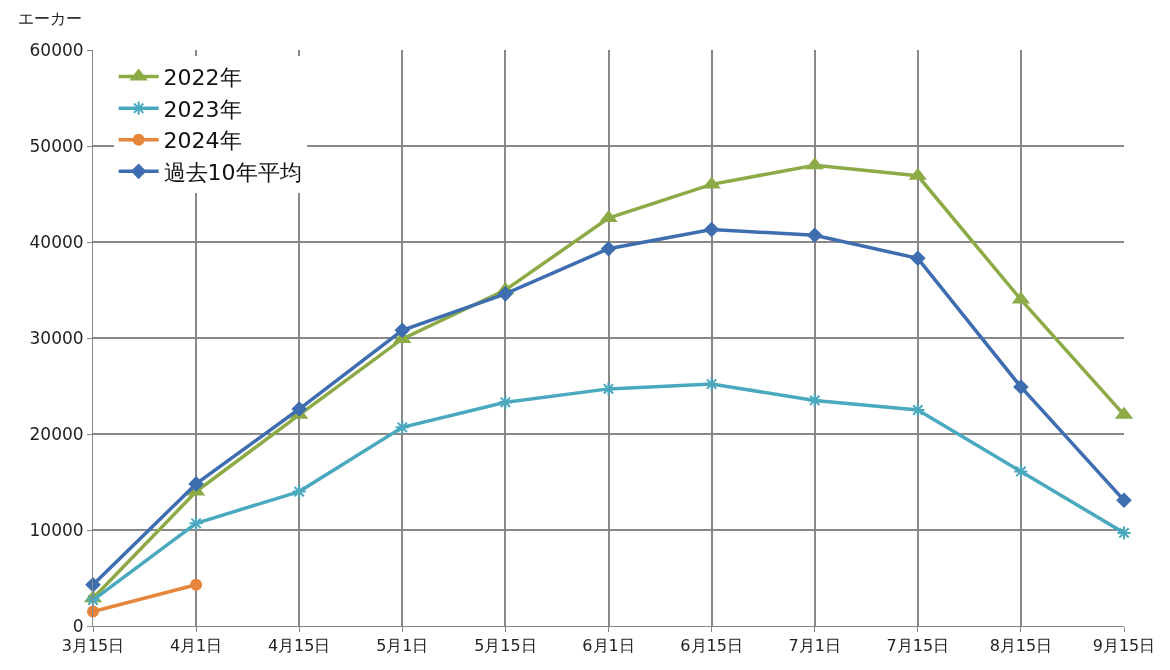  What do you see at coordinates (56, 433) in the screenshot?
I see `y-tick-label: 20000` at bounding box center [56, 433].